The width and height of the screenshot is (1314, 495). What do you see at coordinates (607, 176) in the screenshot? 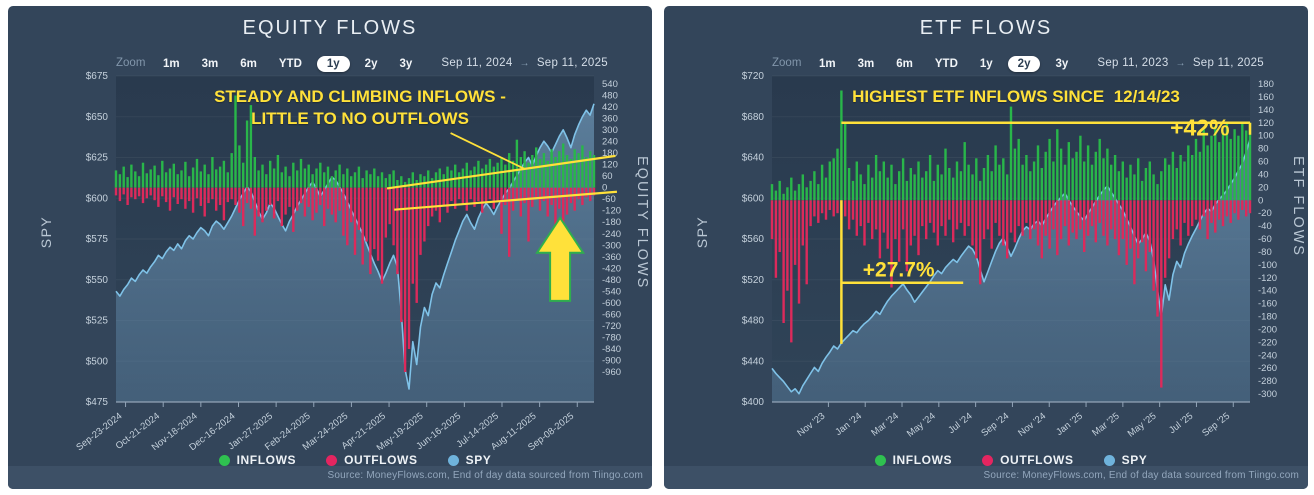
I see `flow-tick-label: 60` at bounding box center [607, 176].